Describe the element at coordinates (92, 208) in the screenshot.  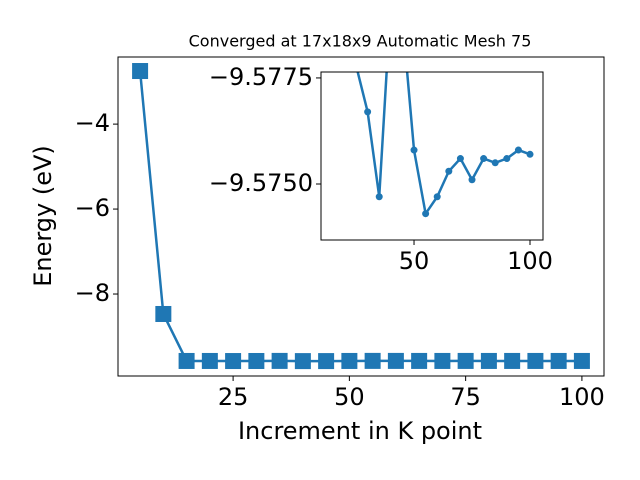
I see `y-tick-label: −6` at that location.